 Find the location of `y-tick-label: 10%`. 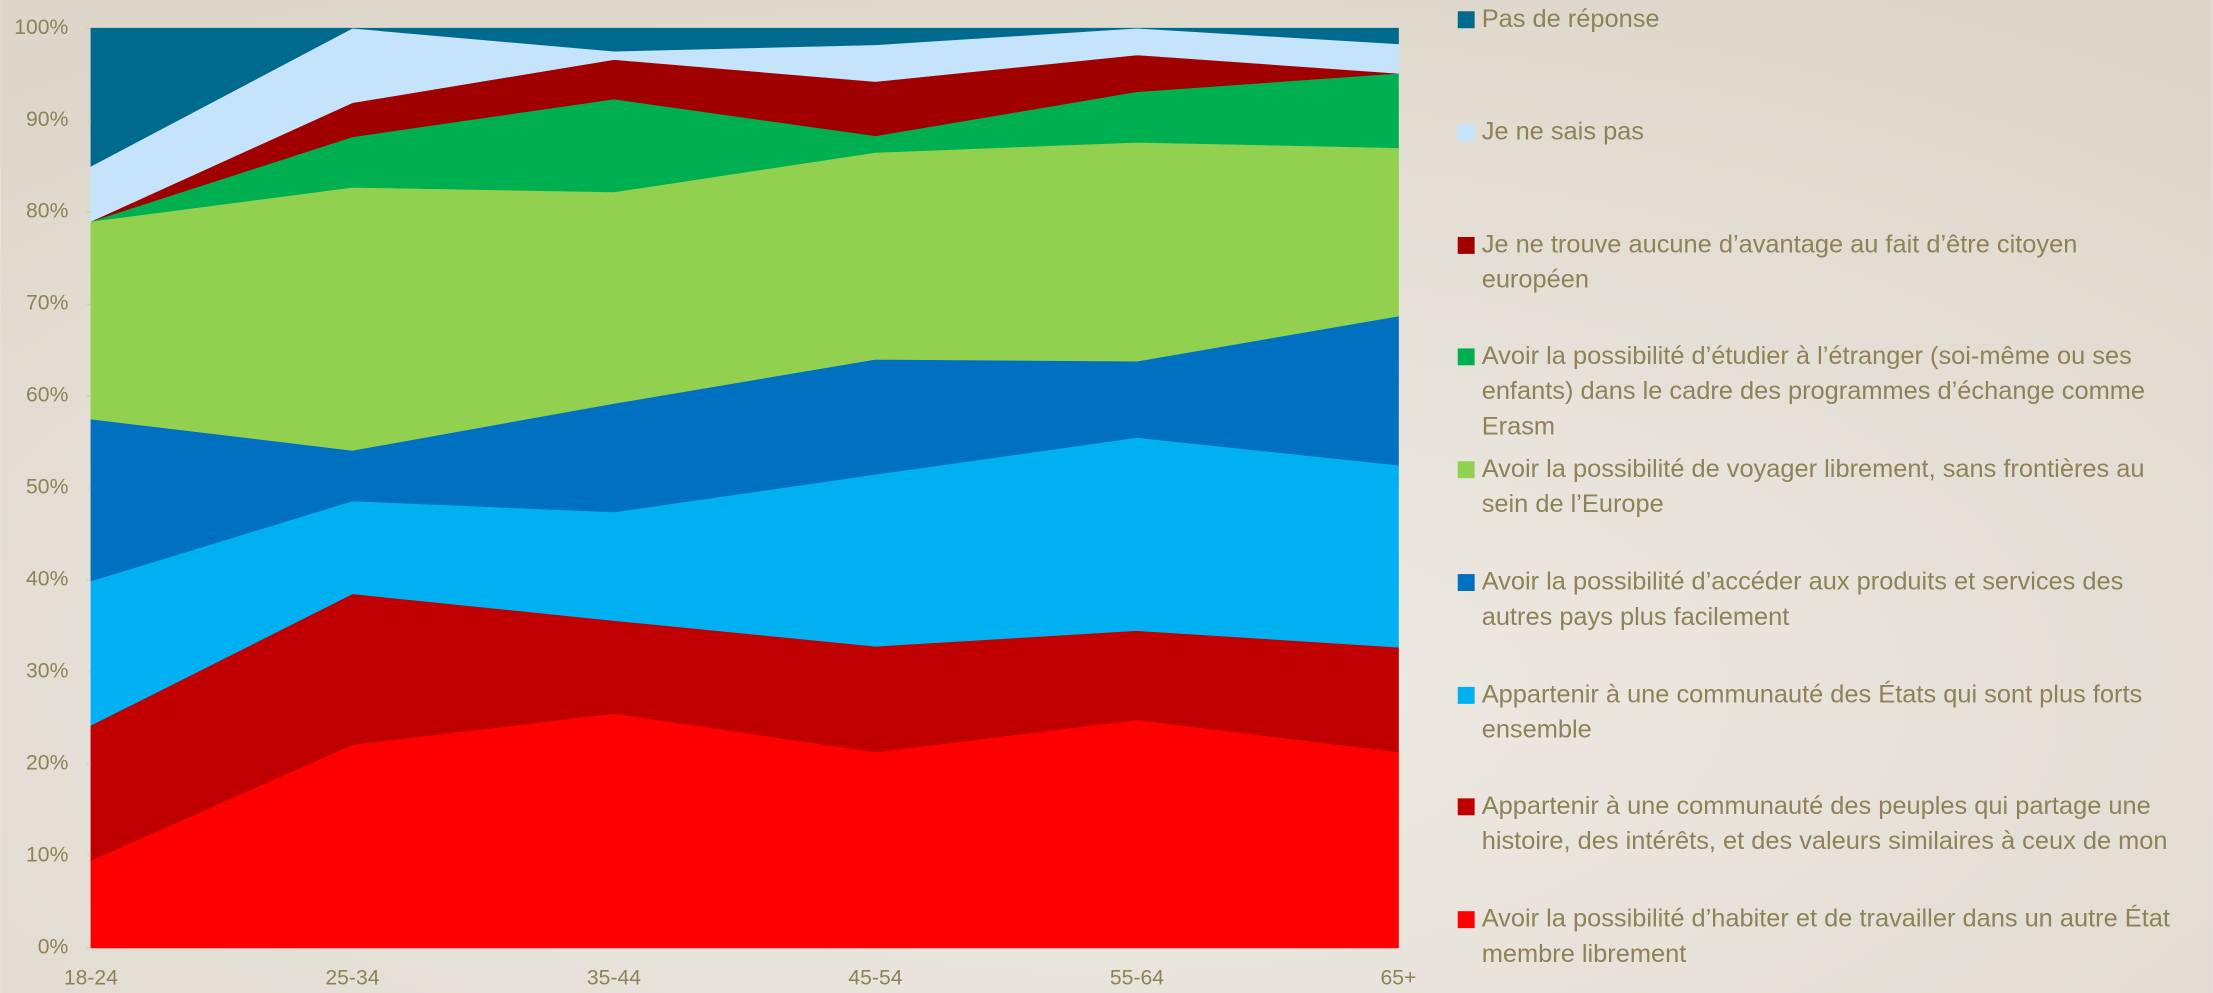

y-tick-label: 10% is located at coordinates (47, 854).